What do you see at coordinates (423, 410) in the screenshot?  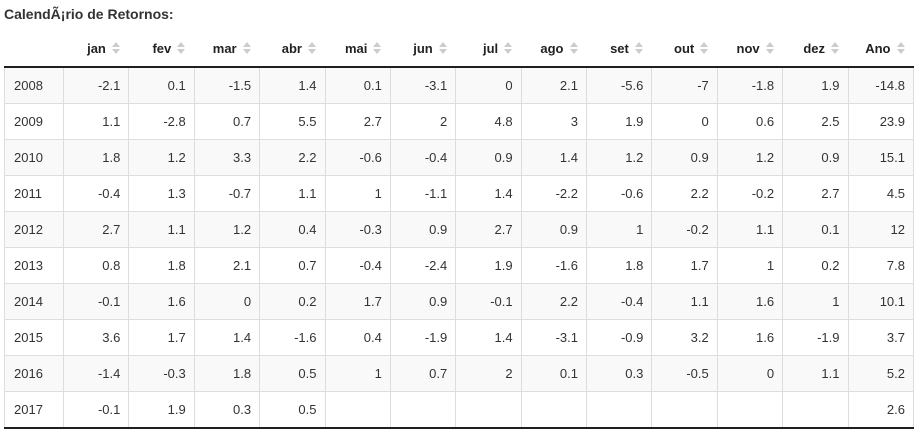 I see `return-cell-2017-jun` at bounding box center [423, 410].